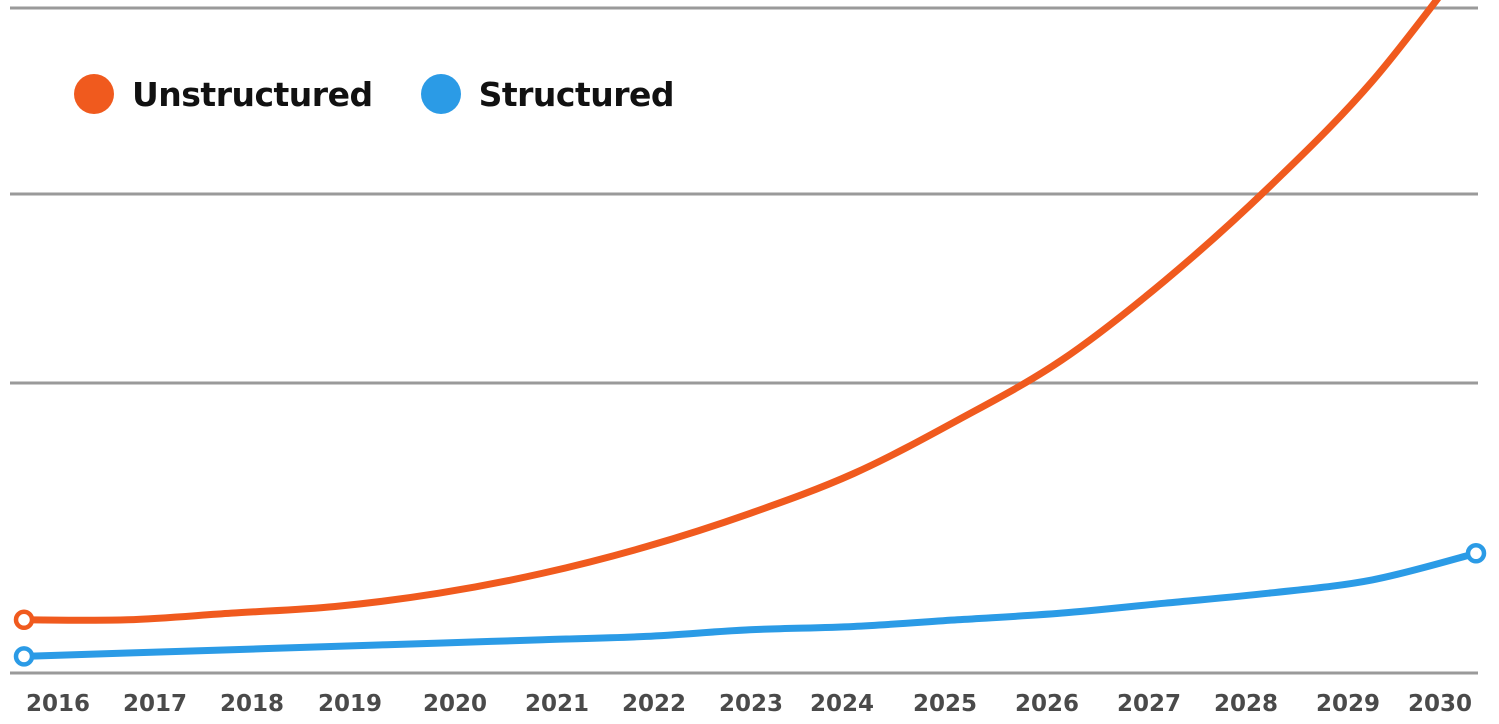  What do you see at coordinates (945, 704) in the screenshot?
I see `x-tick-label: 2025` at bounding box center [945, 704].